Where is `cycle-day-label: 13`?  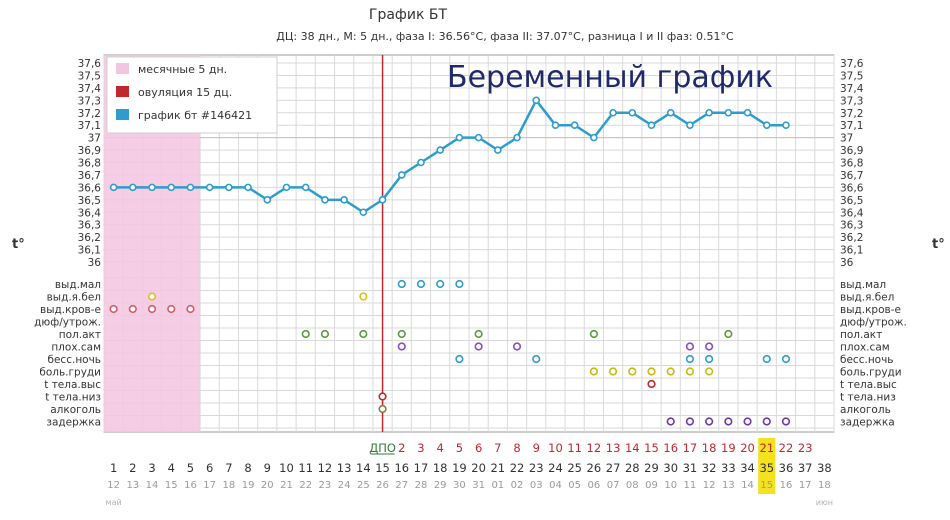
cycle-day-label: 13 is located at coordinates (344, 468).